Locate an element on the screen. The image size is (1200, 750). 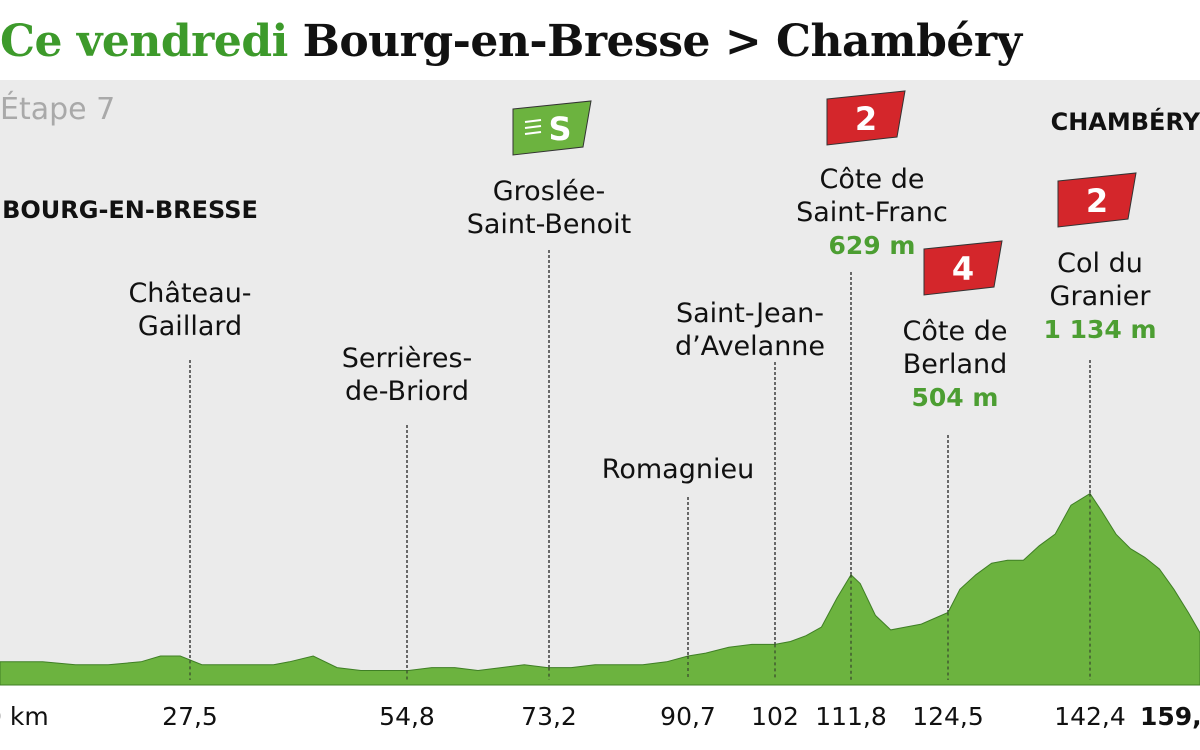
x-tick-label: 111,8 is located at coordinates (851, 716).